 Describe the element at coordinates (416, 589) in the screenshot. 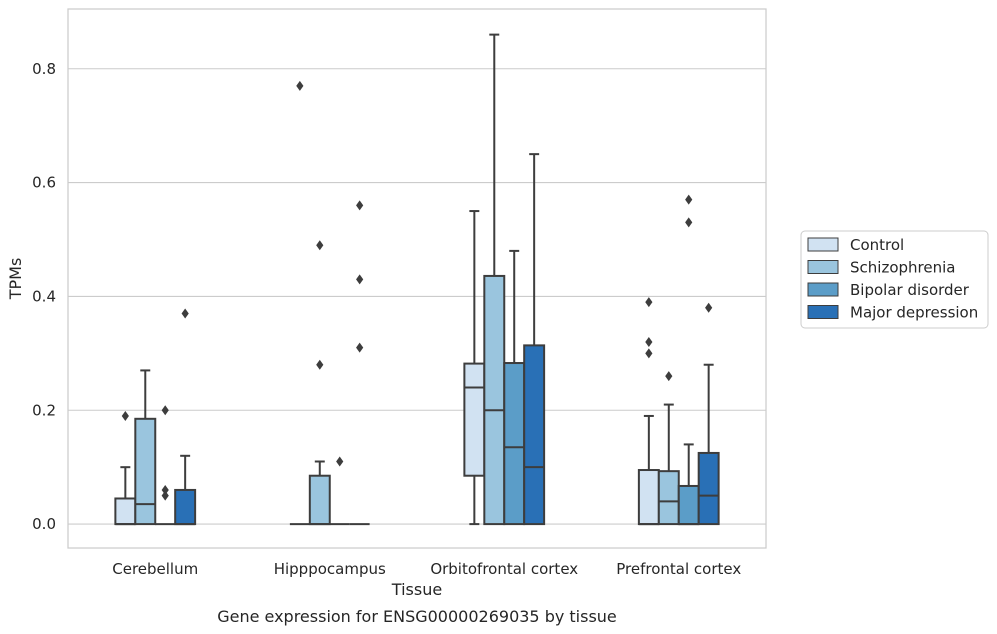

I see `x-axis-label: Tissue` at that location.